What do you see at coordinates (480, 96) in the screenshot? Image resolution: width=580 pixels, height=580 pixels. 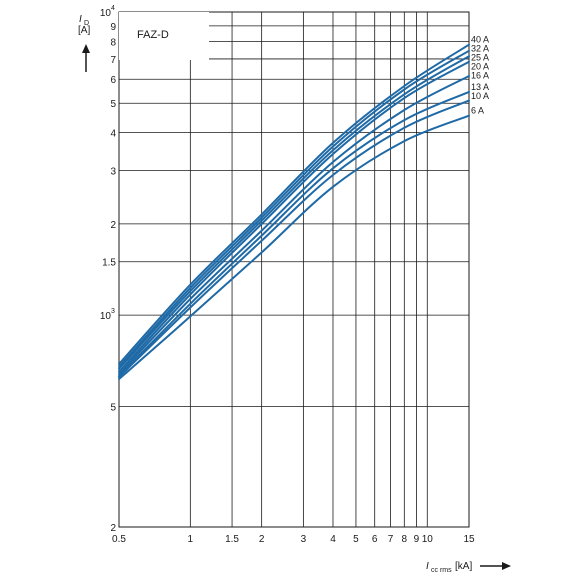 I see `curve-label: 10 A` at bounding box center [480, 96].